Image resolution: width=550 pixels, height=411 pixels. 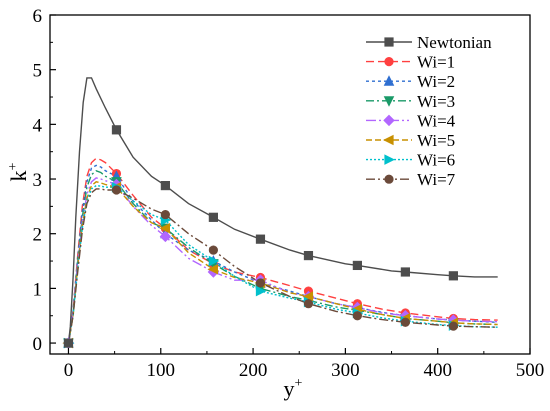 I want to click on y-tick-label: 3, so click(x=38, y=180).